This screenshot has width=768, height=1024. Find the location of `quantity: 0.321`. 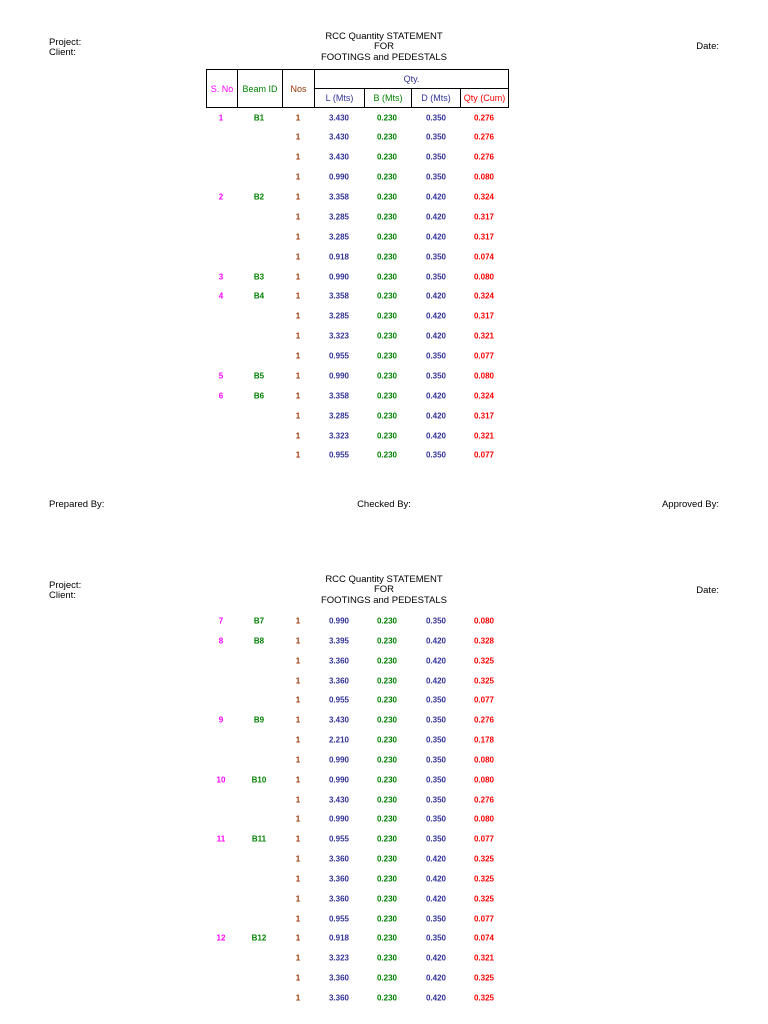

quantity: 0.321 is located at coordinates (484, 958).